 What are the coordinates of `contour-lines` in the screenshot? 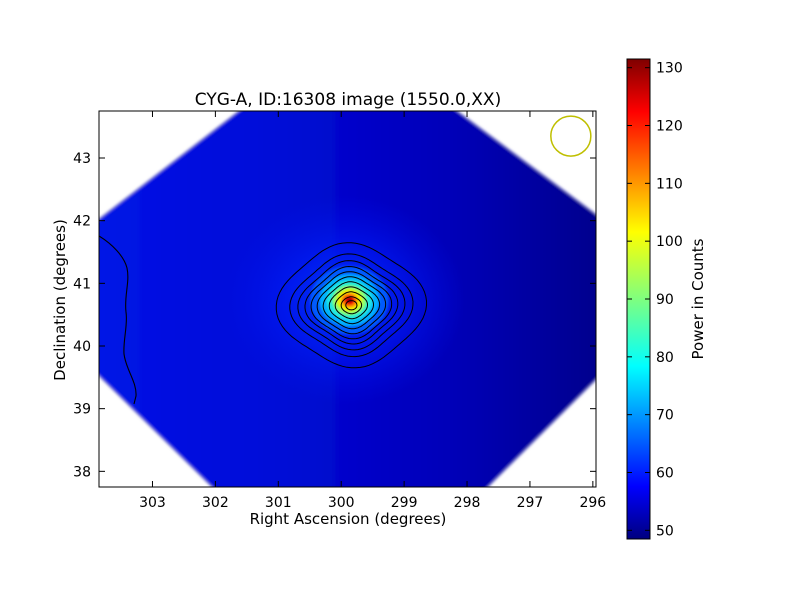 It's located at (351, 305).